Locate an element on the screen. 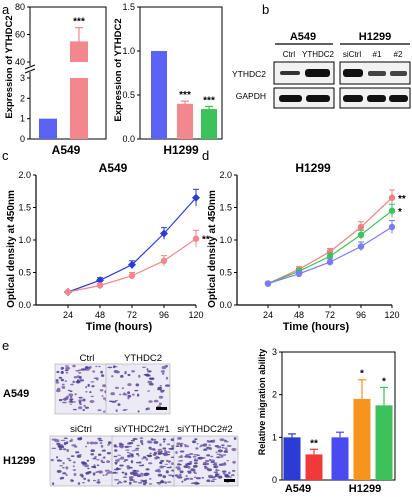 This screenshot has height=500, width=412. blot-group-a549: A549 is located at coordinates (303, 37).